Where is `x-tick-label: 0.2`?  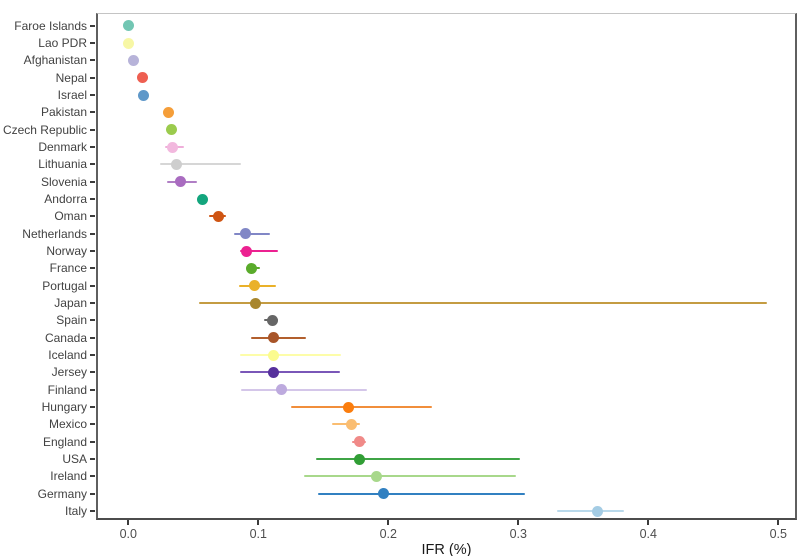 x-tick-label: 0.2 is located at coordinates (388, 534).